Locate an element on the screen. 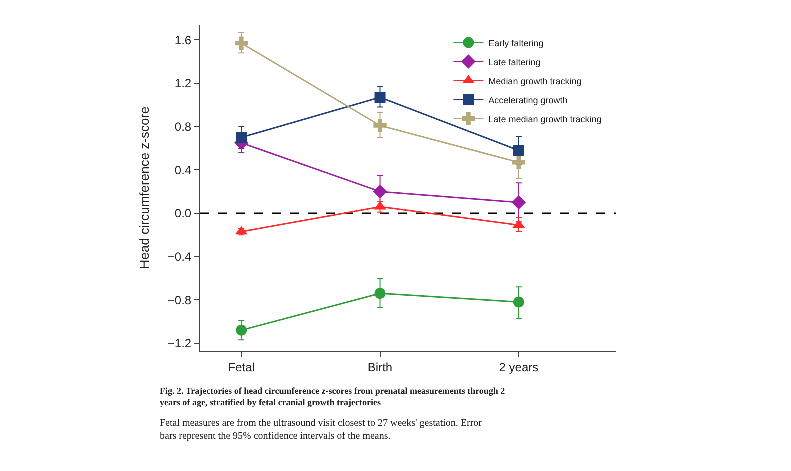  legend-label: Median growth tracking is located at coordinates (535, 81).